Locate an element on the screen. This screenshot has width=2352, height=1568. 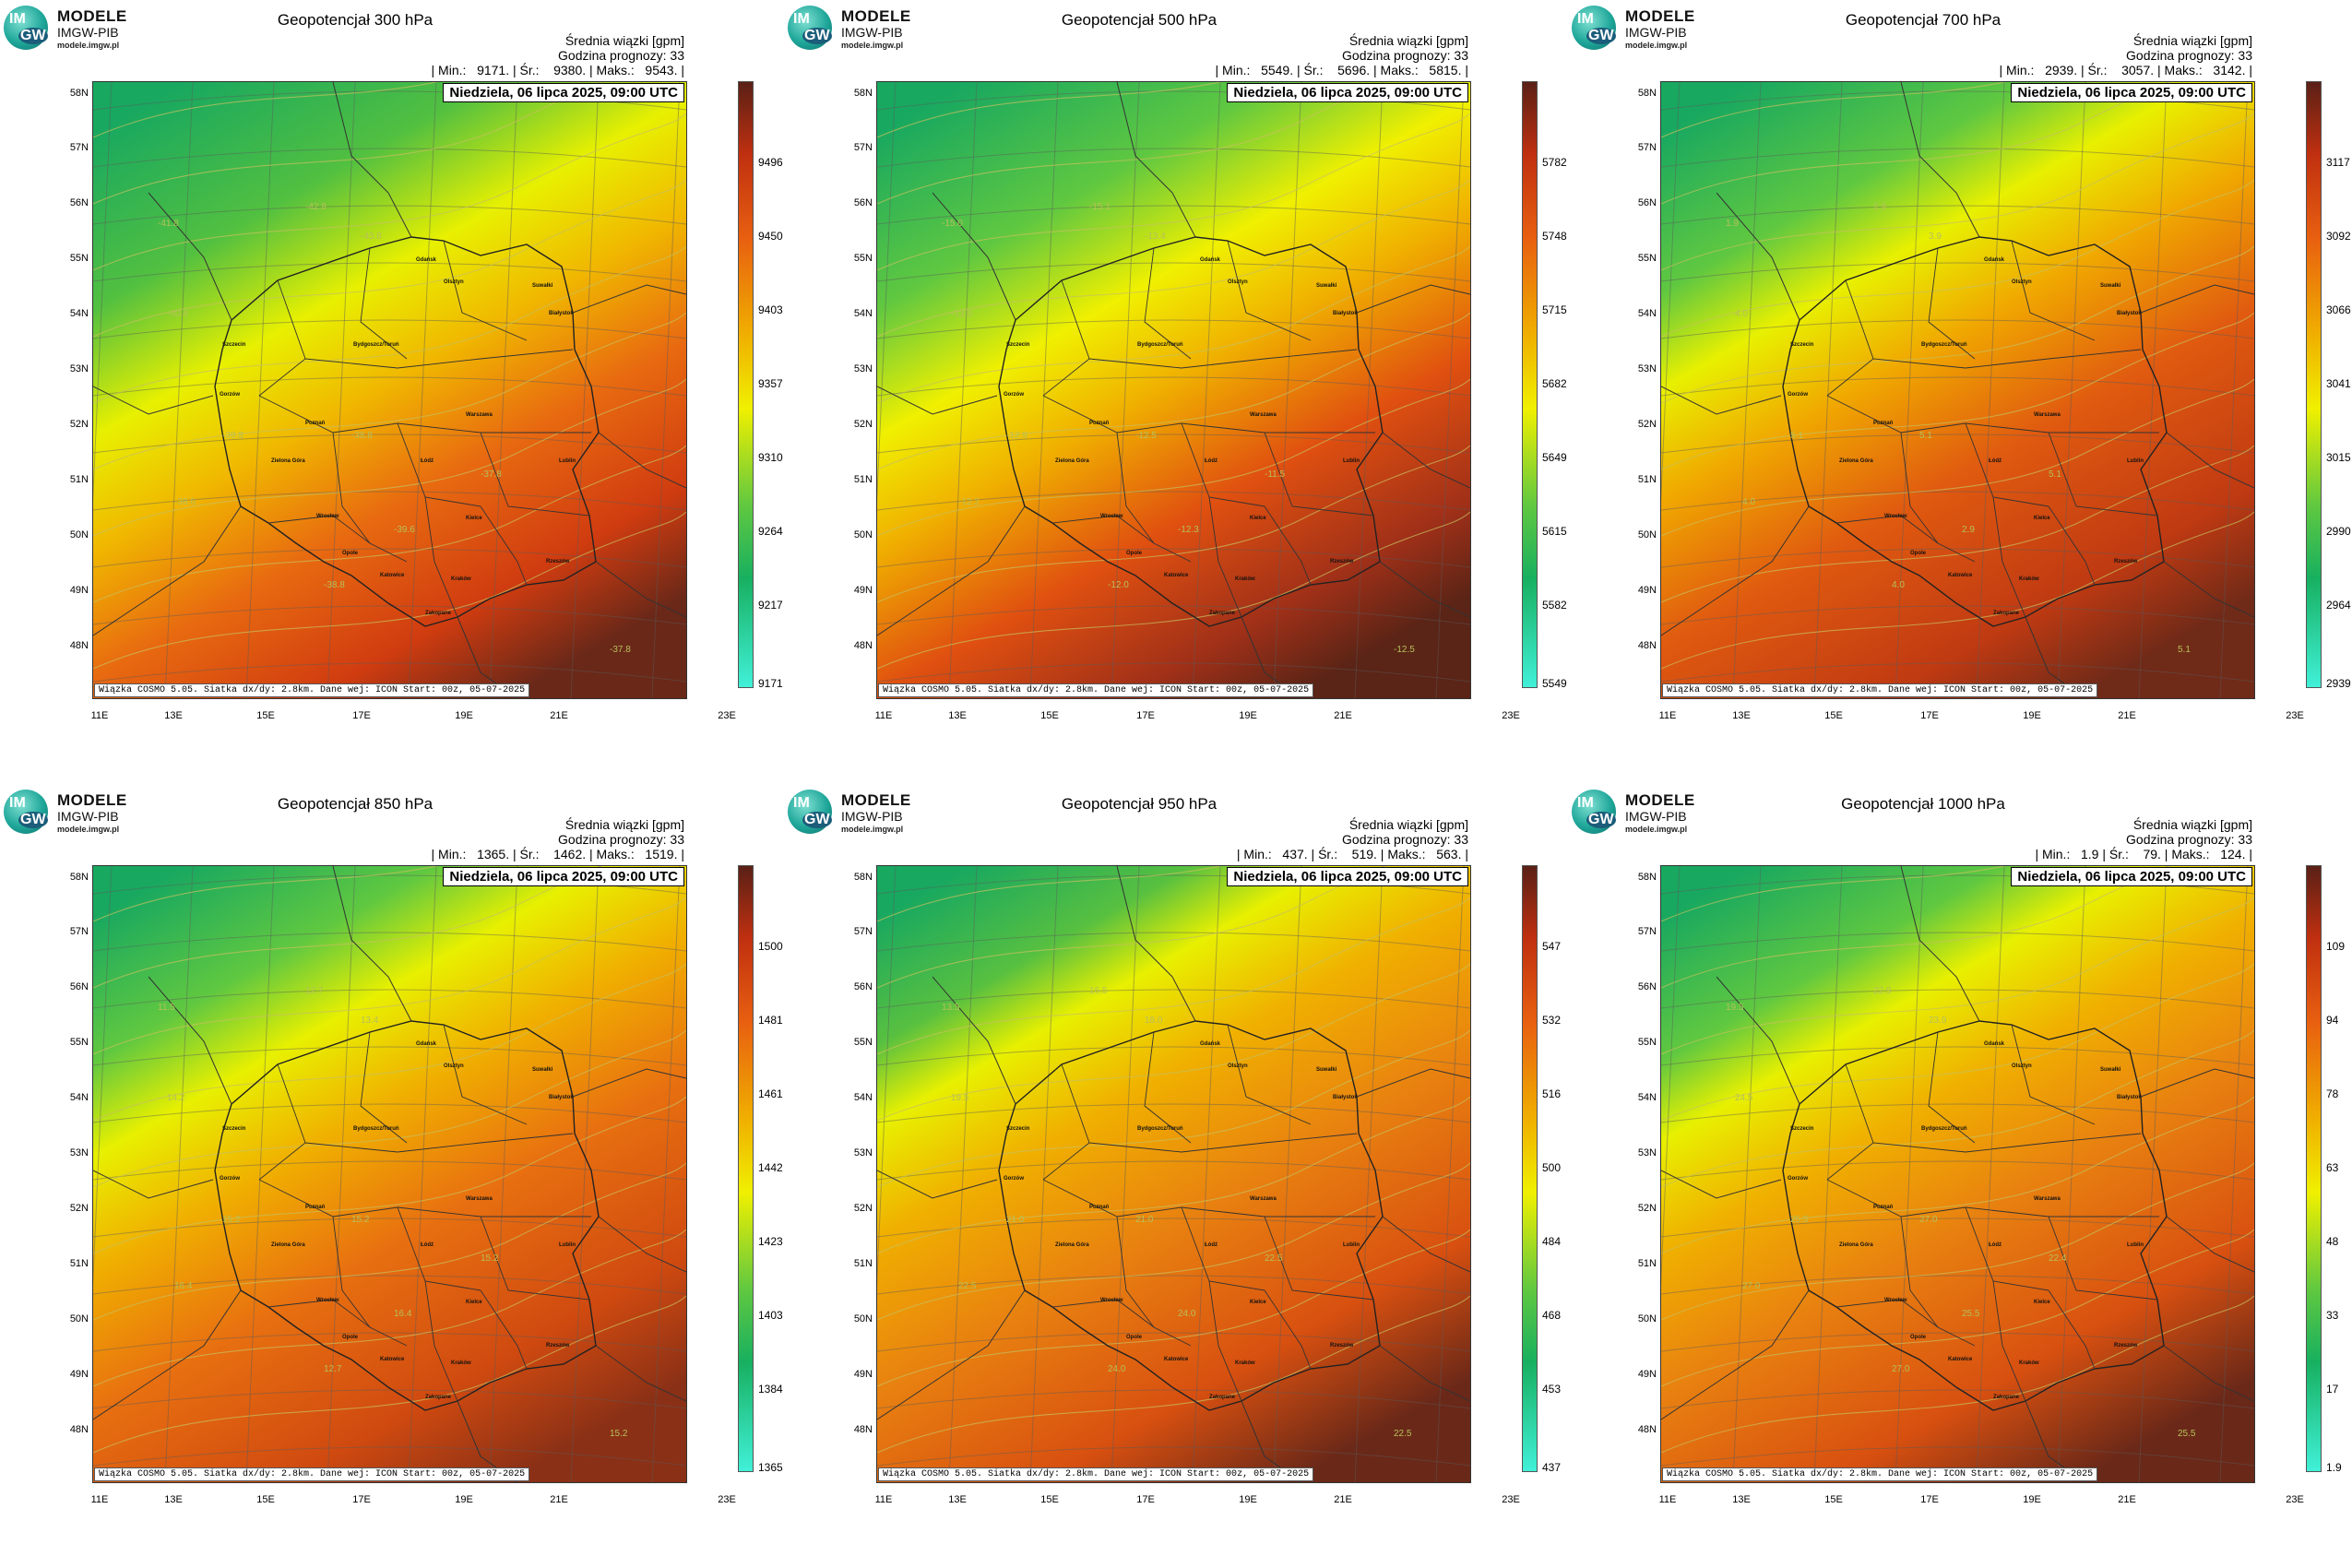
latitude-tick-label: 56N is located at coordinates (1647, 202).